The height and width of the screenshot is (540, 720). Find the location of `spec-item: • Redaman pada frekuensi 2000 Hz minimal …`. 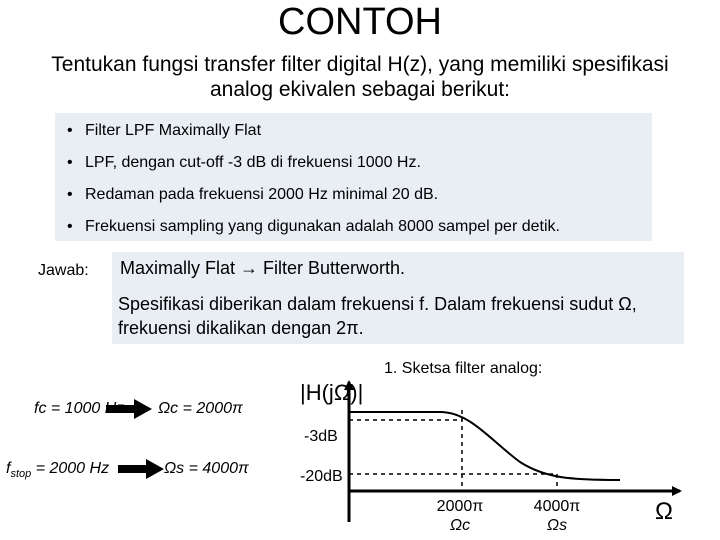

spec-item: • Redaman pada frekuensi 2000 Hz minimal … is located at coordinates (252, 195).